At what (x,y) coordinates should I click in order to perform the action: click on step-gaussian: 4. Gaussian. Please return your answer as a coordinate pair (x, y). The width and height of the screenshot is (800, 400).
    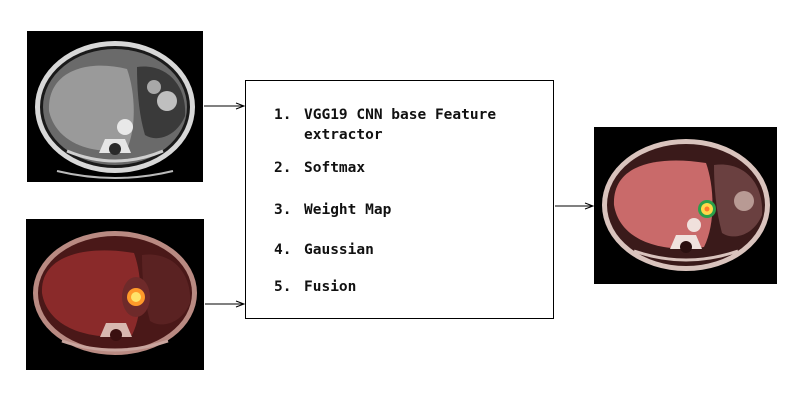
    Looking at the image, I should click on (324, 250).